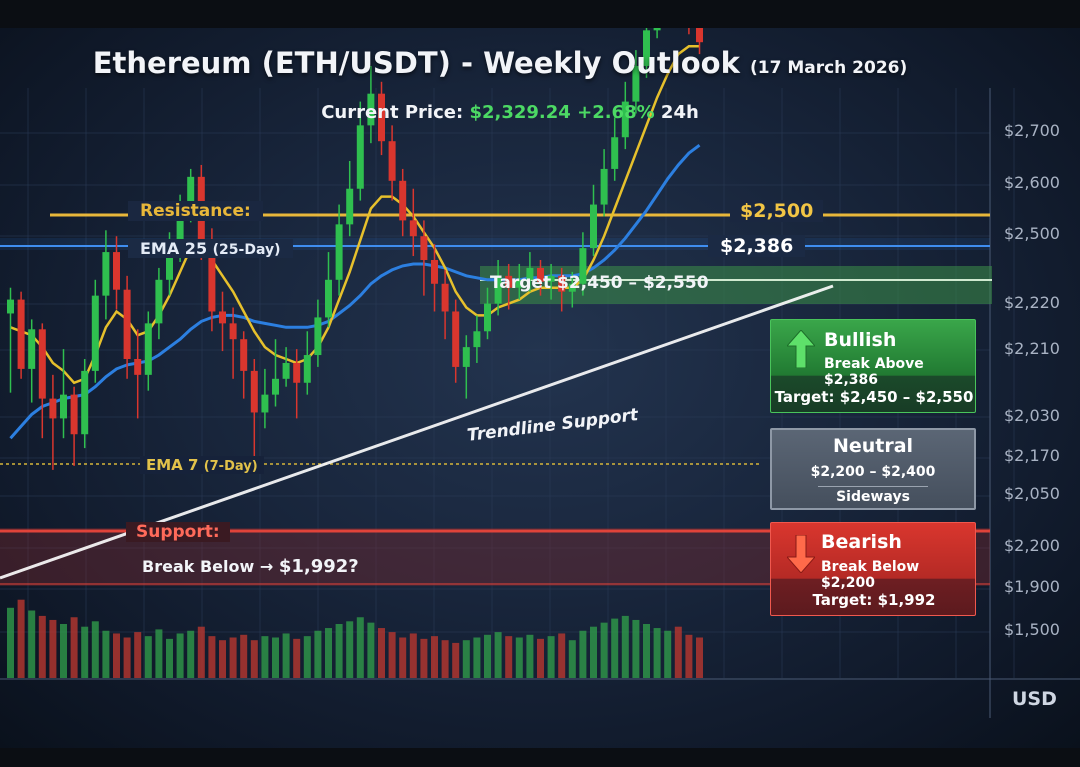 The height and width of the screenshot is (767, 1080). What do you see at coordinates (1032, 545) in the screenshot?
I see `y-axis-tick-label: $2,200` at bounding box center [1032, 545].